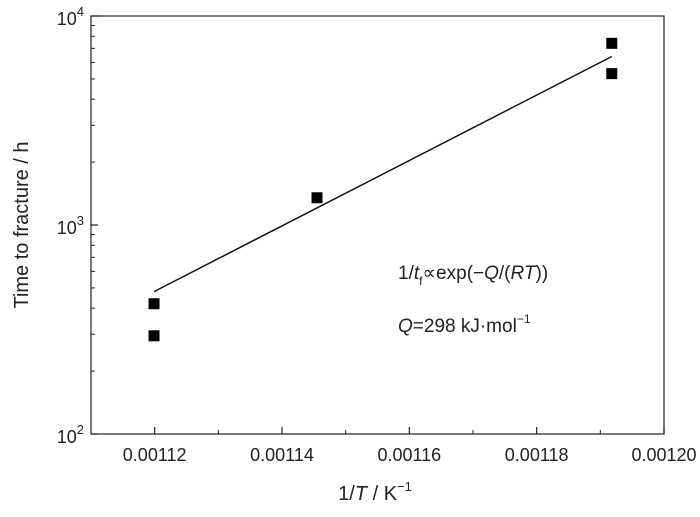 The image size is (700, 517). I want to click on x-tick-label: 0.00112, so click(155, 455).